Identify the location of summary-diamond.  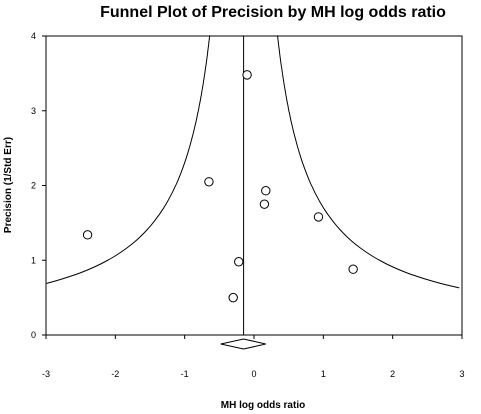
(243, 344).